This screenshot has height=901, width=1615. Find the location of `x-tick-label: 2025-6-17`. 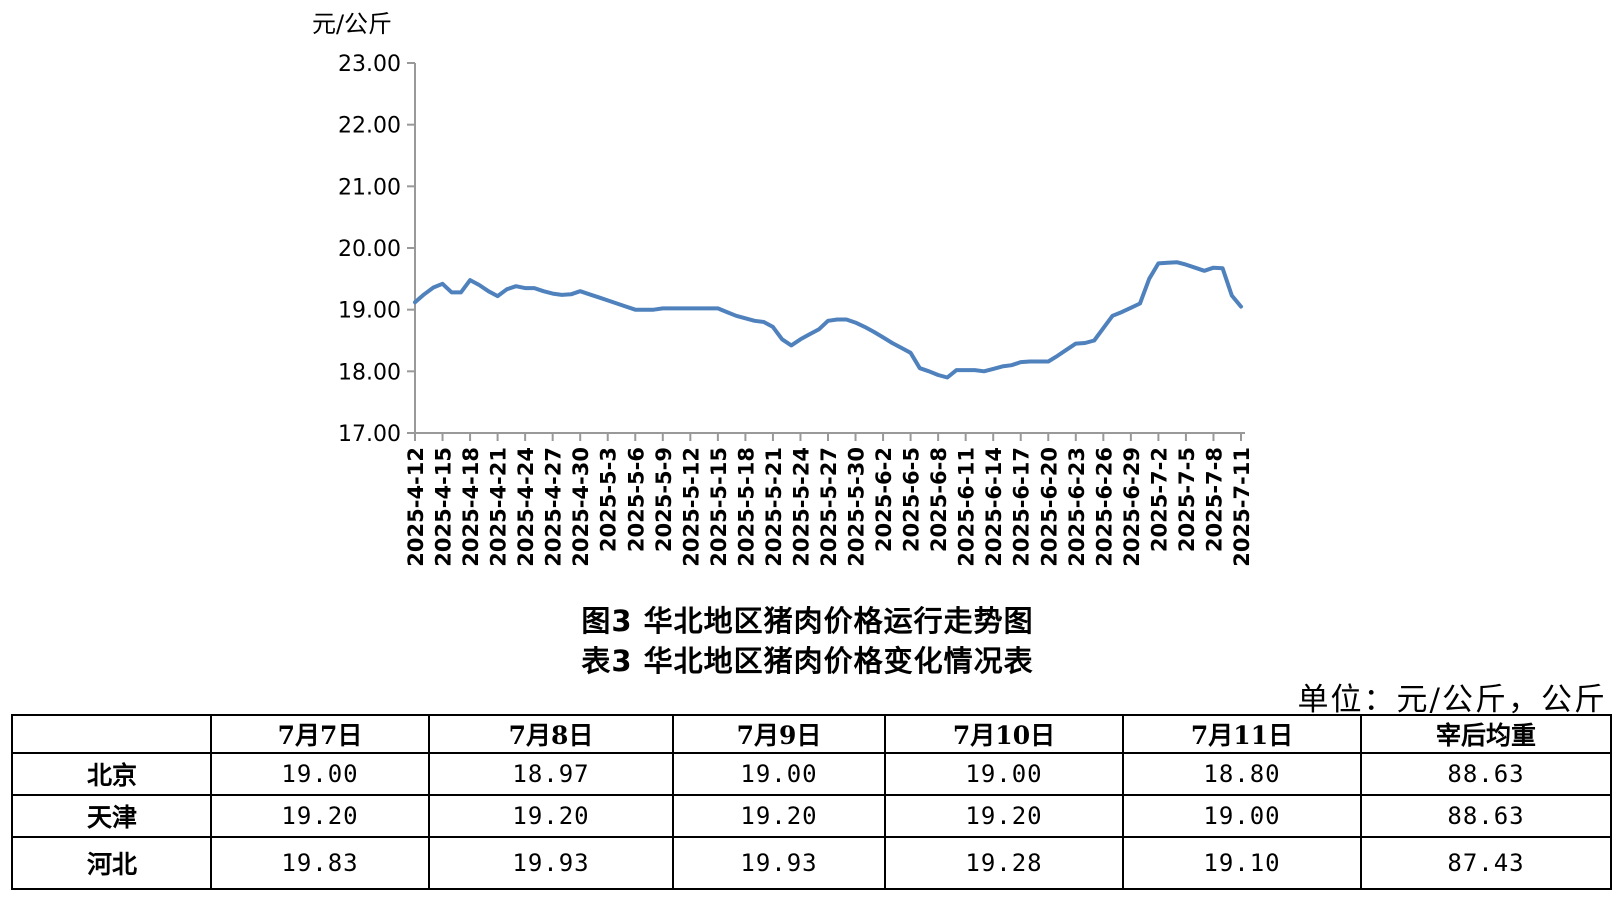

x-tick-label: 2025-6-17 is located at coordinates (1022, 507).